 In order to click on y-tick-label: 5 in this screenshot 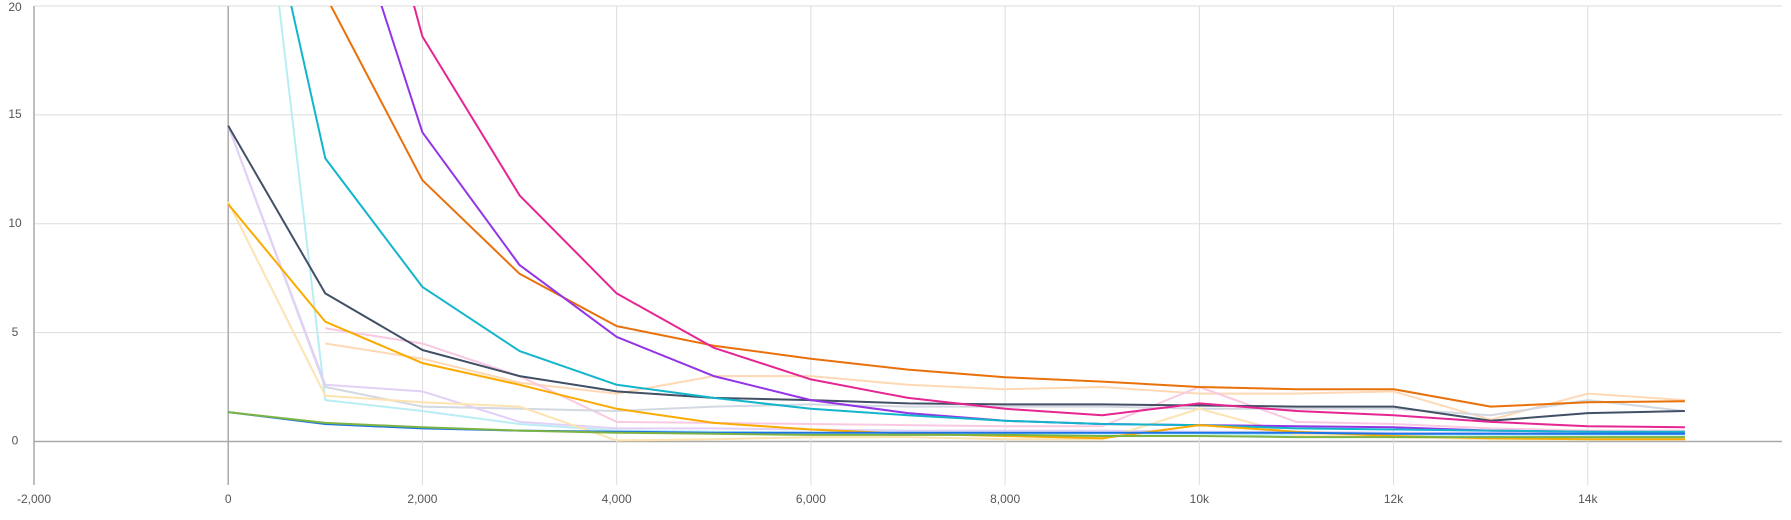, I will do `click(15, 332)`.